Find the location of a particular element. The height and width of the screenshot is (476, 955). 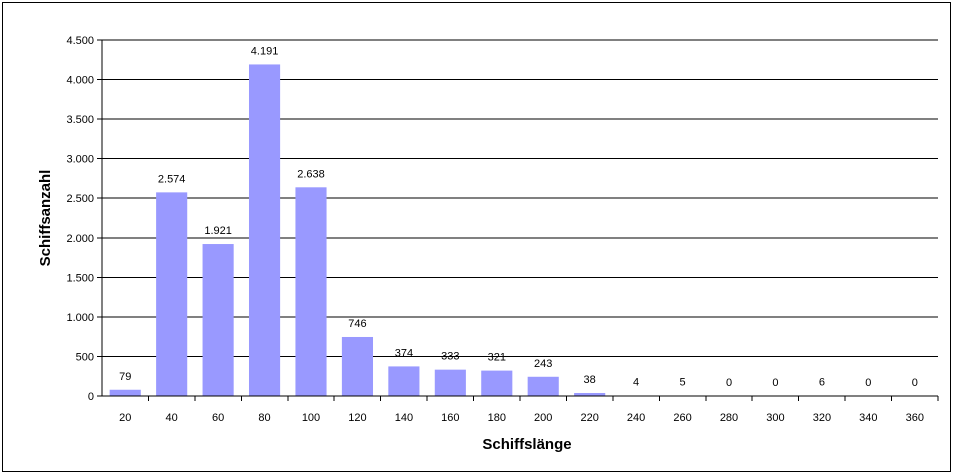

y-tick-label: 3.500 is located at coordinates (80, 120).